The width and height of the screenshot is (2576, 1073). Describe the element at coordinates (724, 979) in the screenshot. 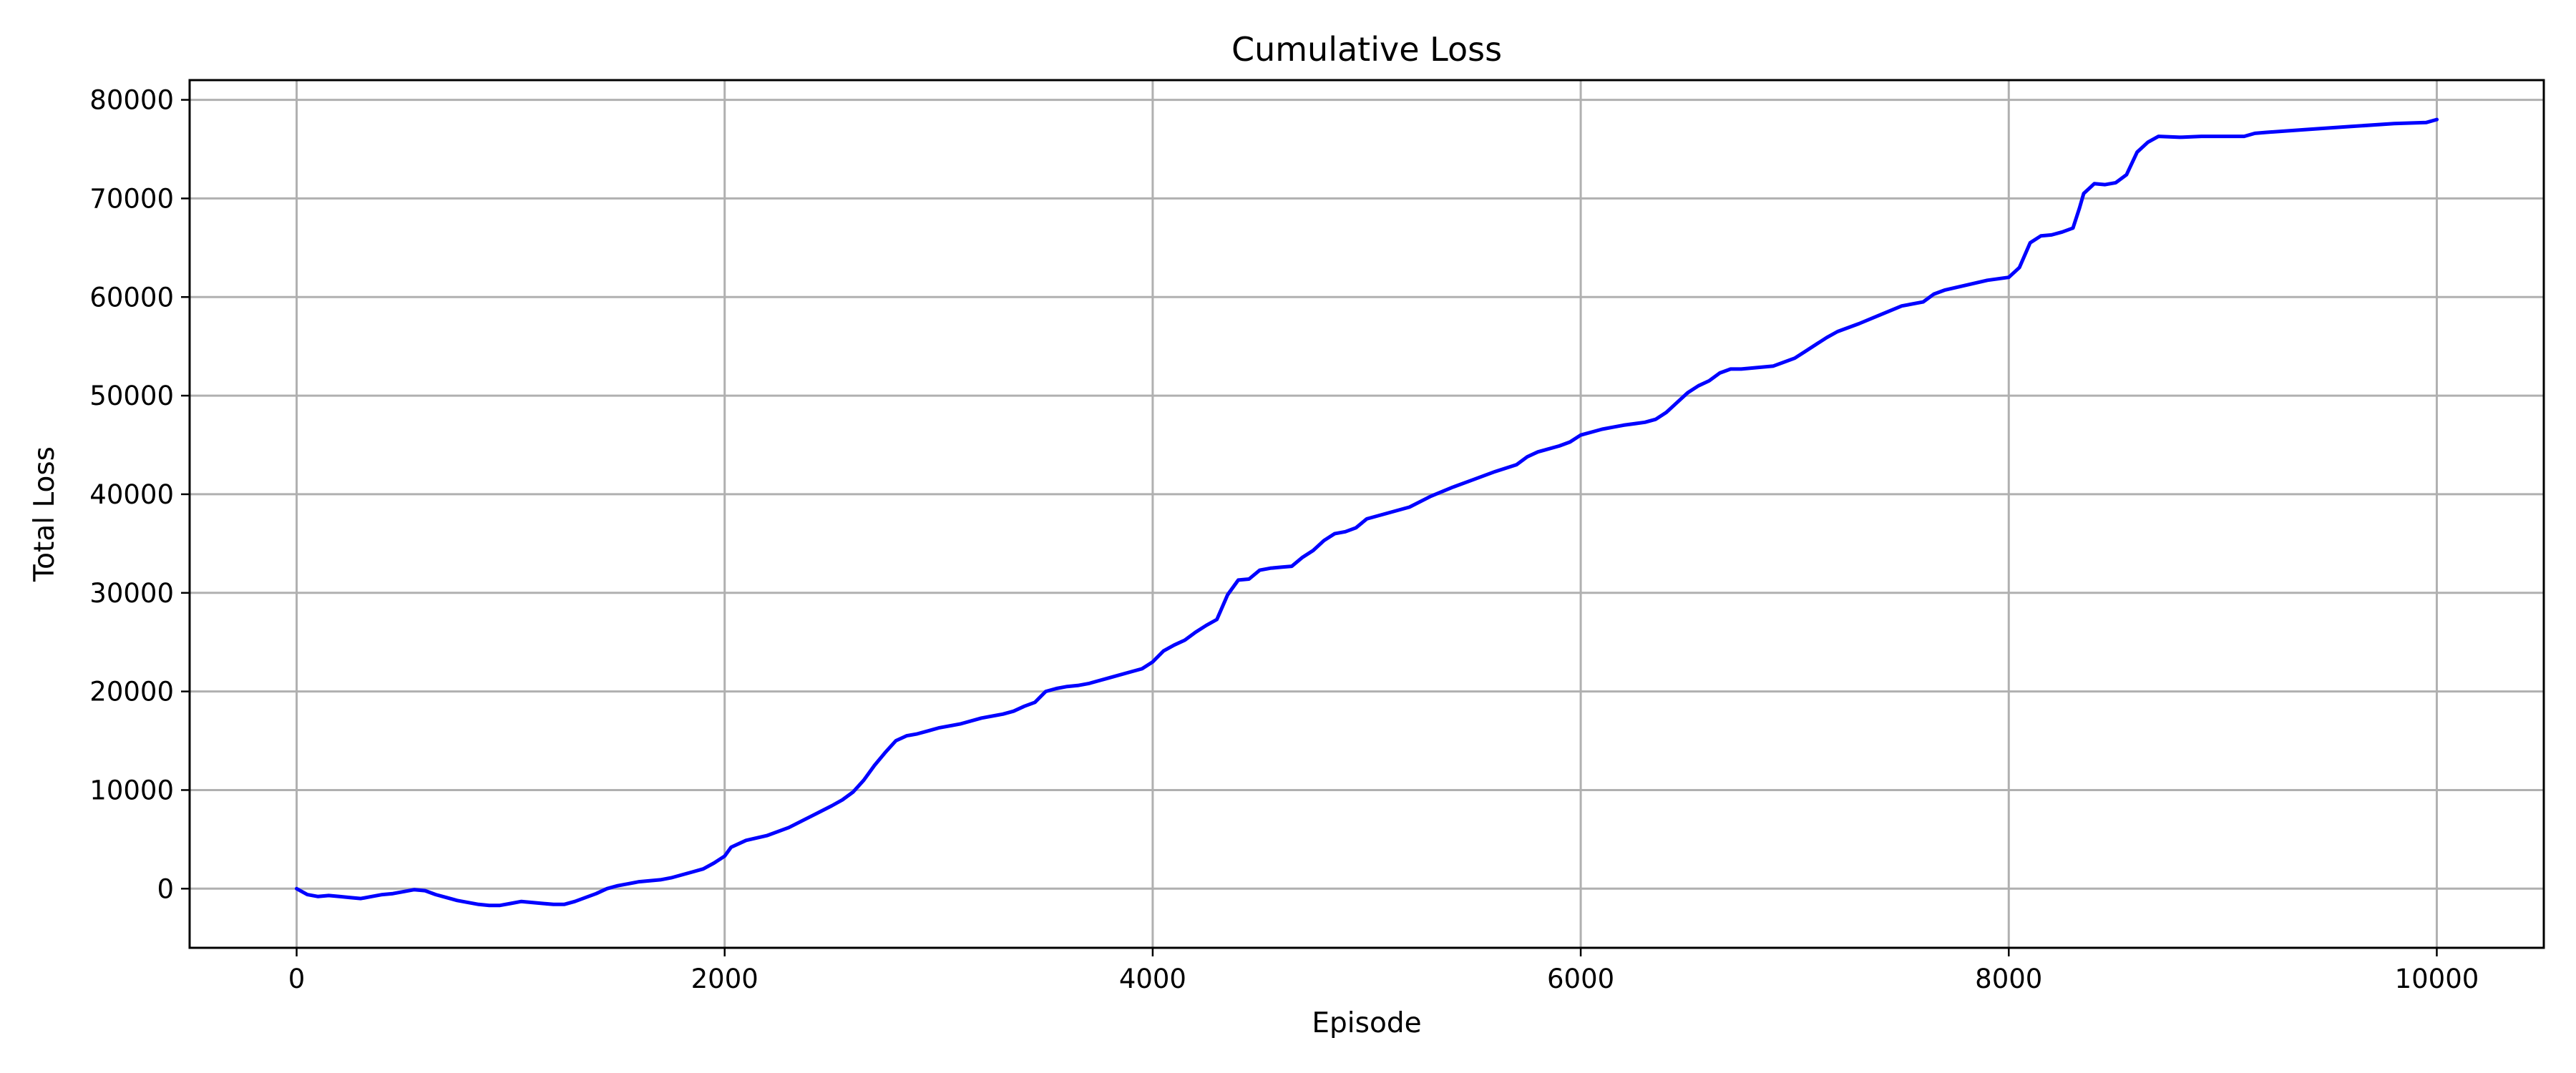

I see `x-tick-label: 2000` at that location.